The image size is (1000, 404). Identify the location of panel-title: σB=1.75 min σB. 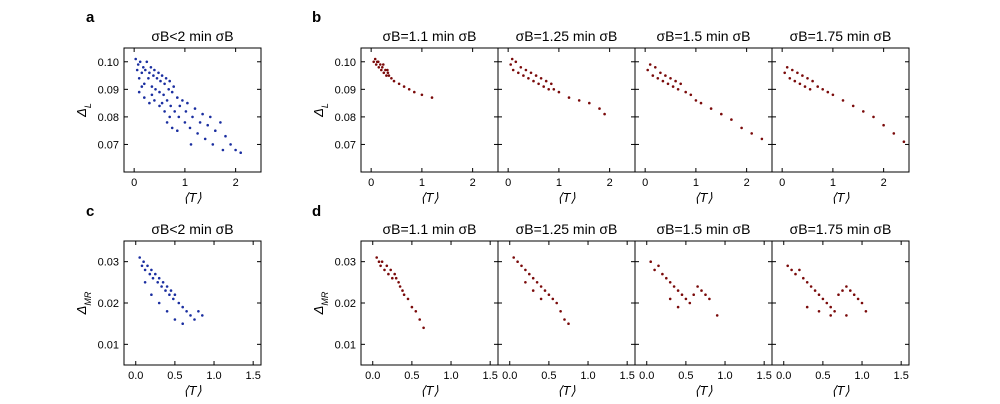
(841, 36).